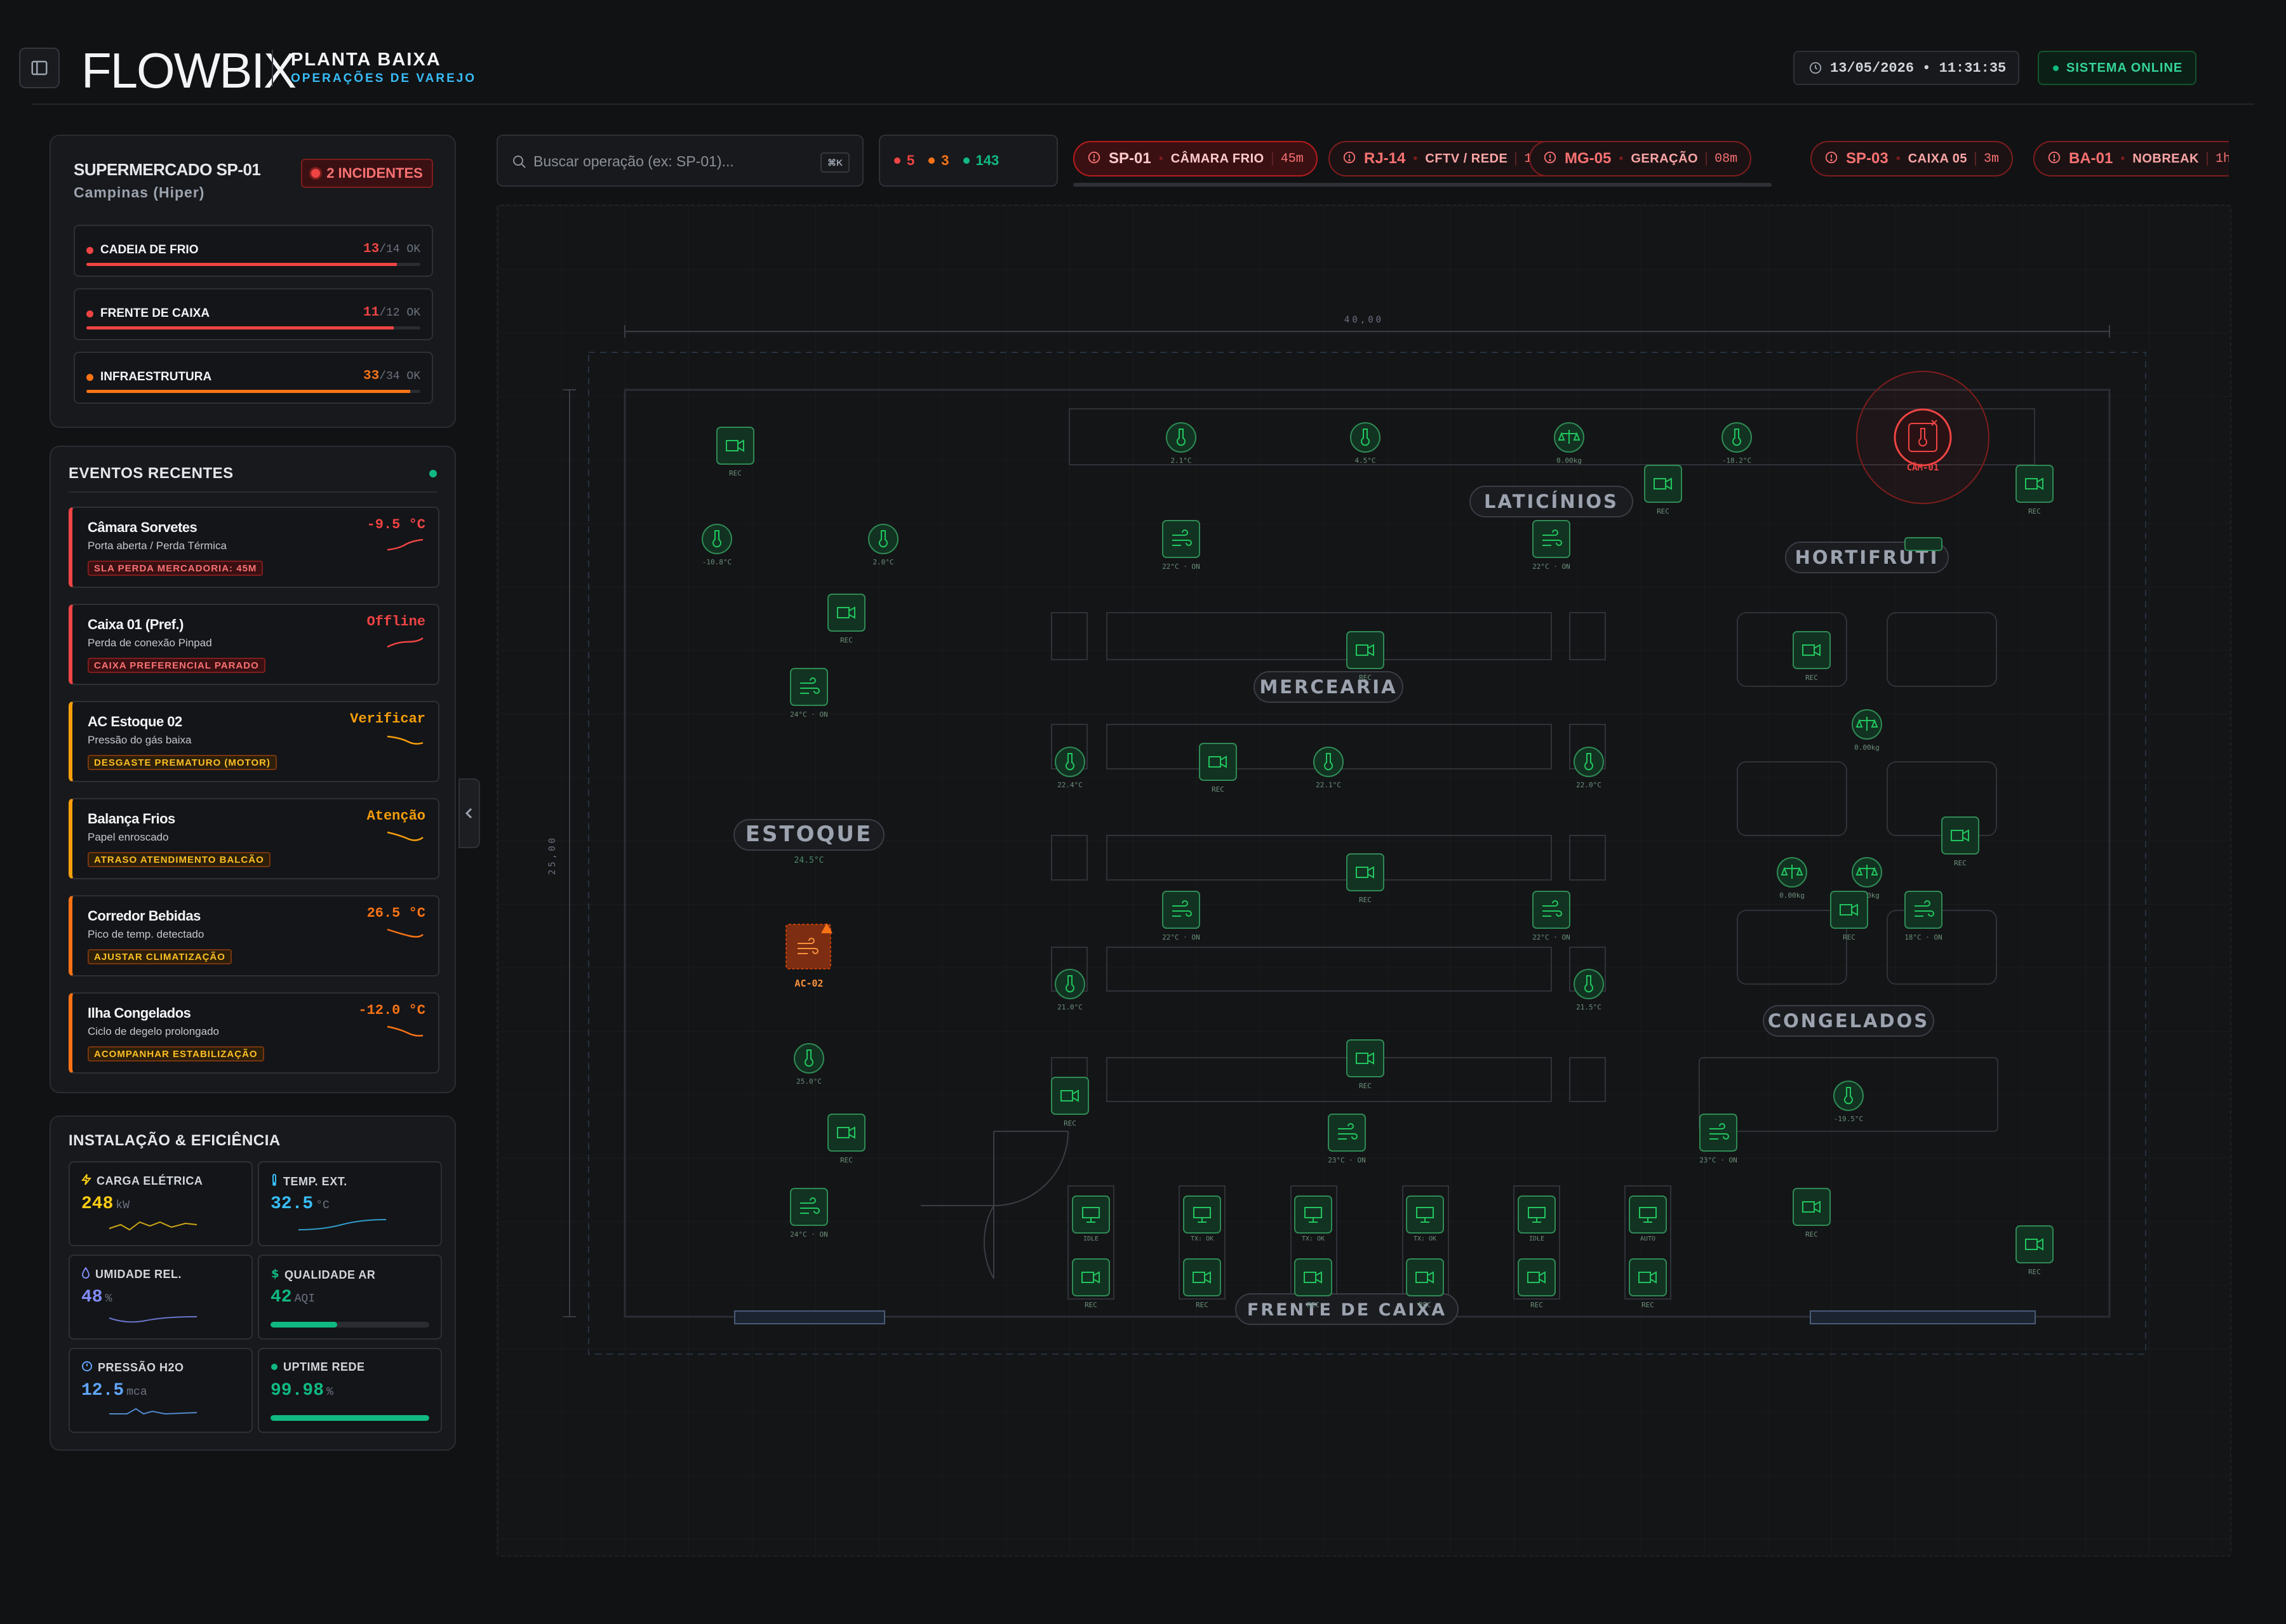 This screenshot has width=2286, height=1624. What do you see at coordinates (673, 162) in the screenshot?
I see `search-input` at bounding box center [673, 162].